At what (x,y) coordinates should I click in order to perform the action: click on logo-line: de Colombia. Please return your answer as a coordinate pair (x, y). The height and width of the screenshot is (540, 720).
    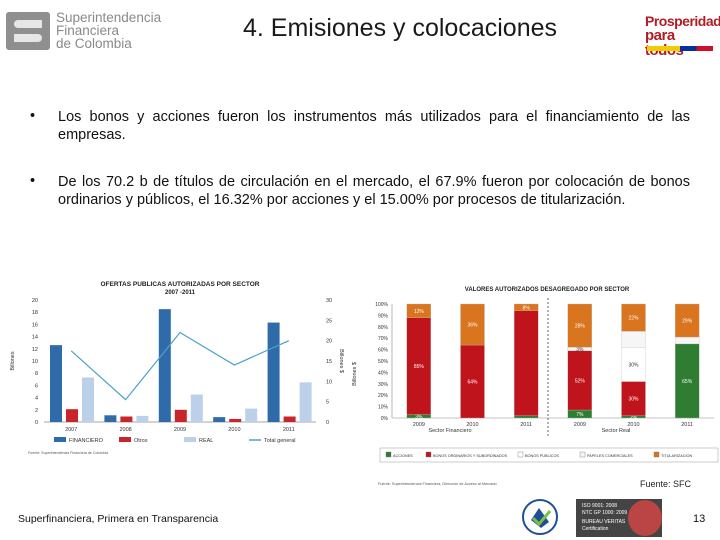
    Looking at the image, I should click on (94, 43).